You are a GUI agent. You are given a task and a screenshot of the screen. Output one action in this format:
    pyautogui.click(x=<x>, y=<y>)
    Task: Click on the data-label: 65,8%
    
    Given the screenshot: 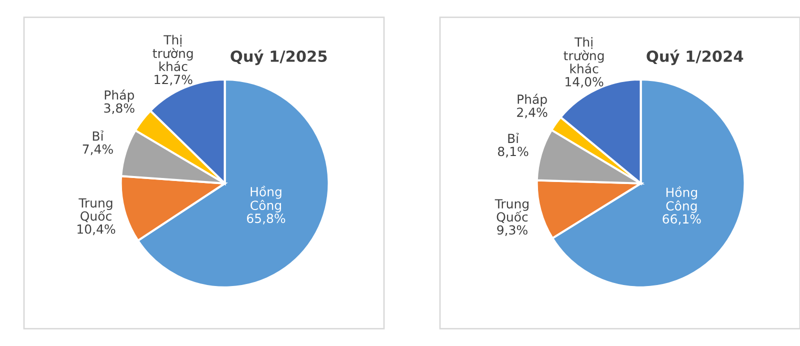 What is the action you would take?
    pyautogui.click(x=266, y=219)
    